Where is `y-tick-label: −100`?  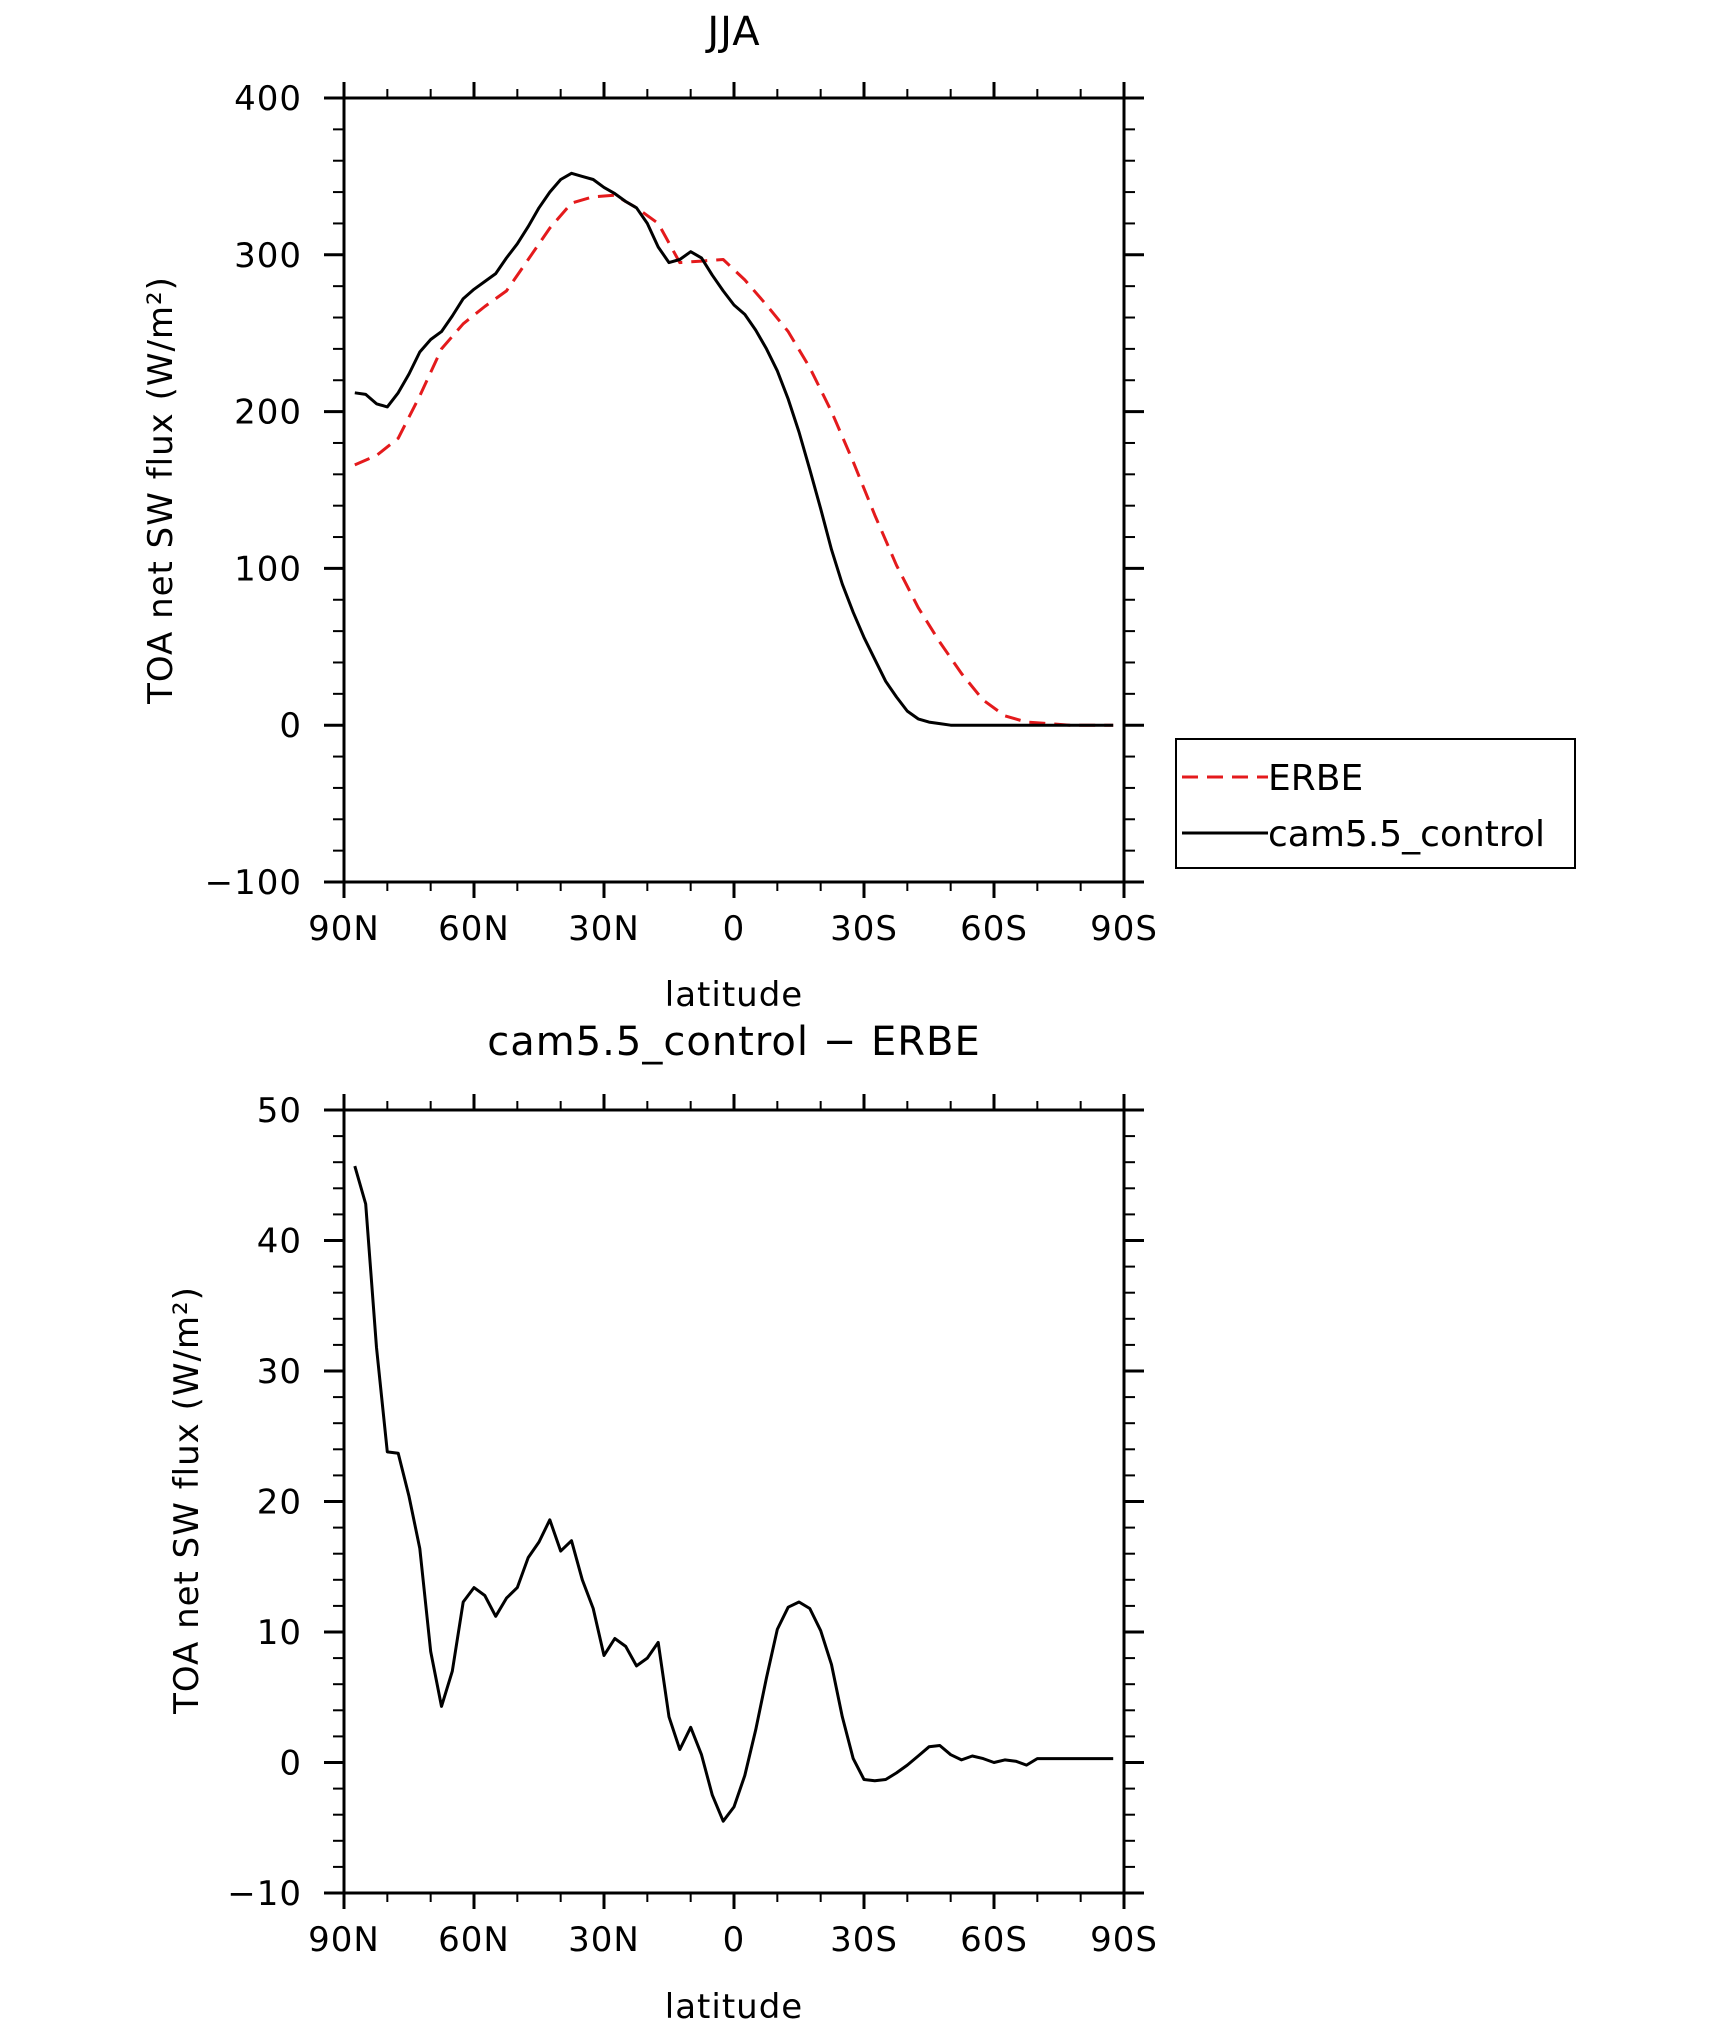 y-tick-label: −100 is located at coordinates (253, 883).